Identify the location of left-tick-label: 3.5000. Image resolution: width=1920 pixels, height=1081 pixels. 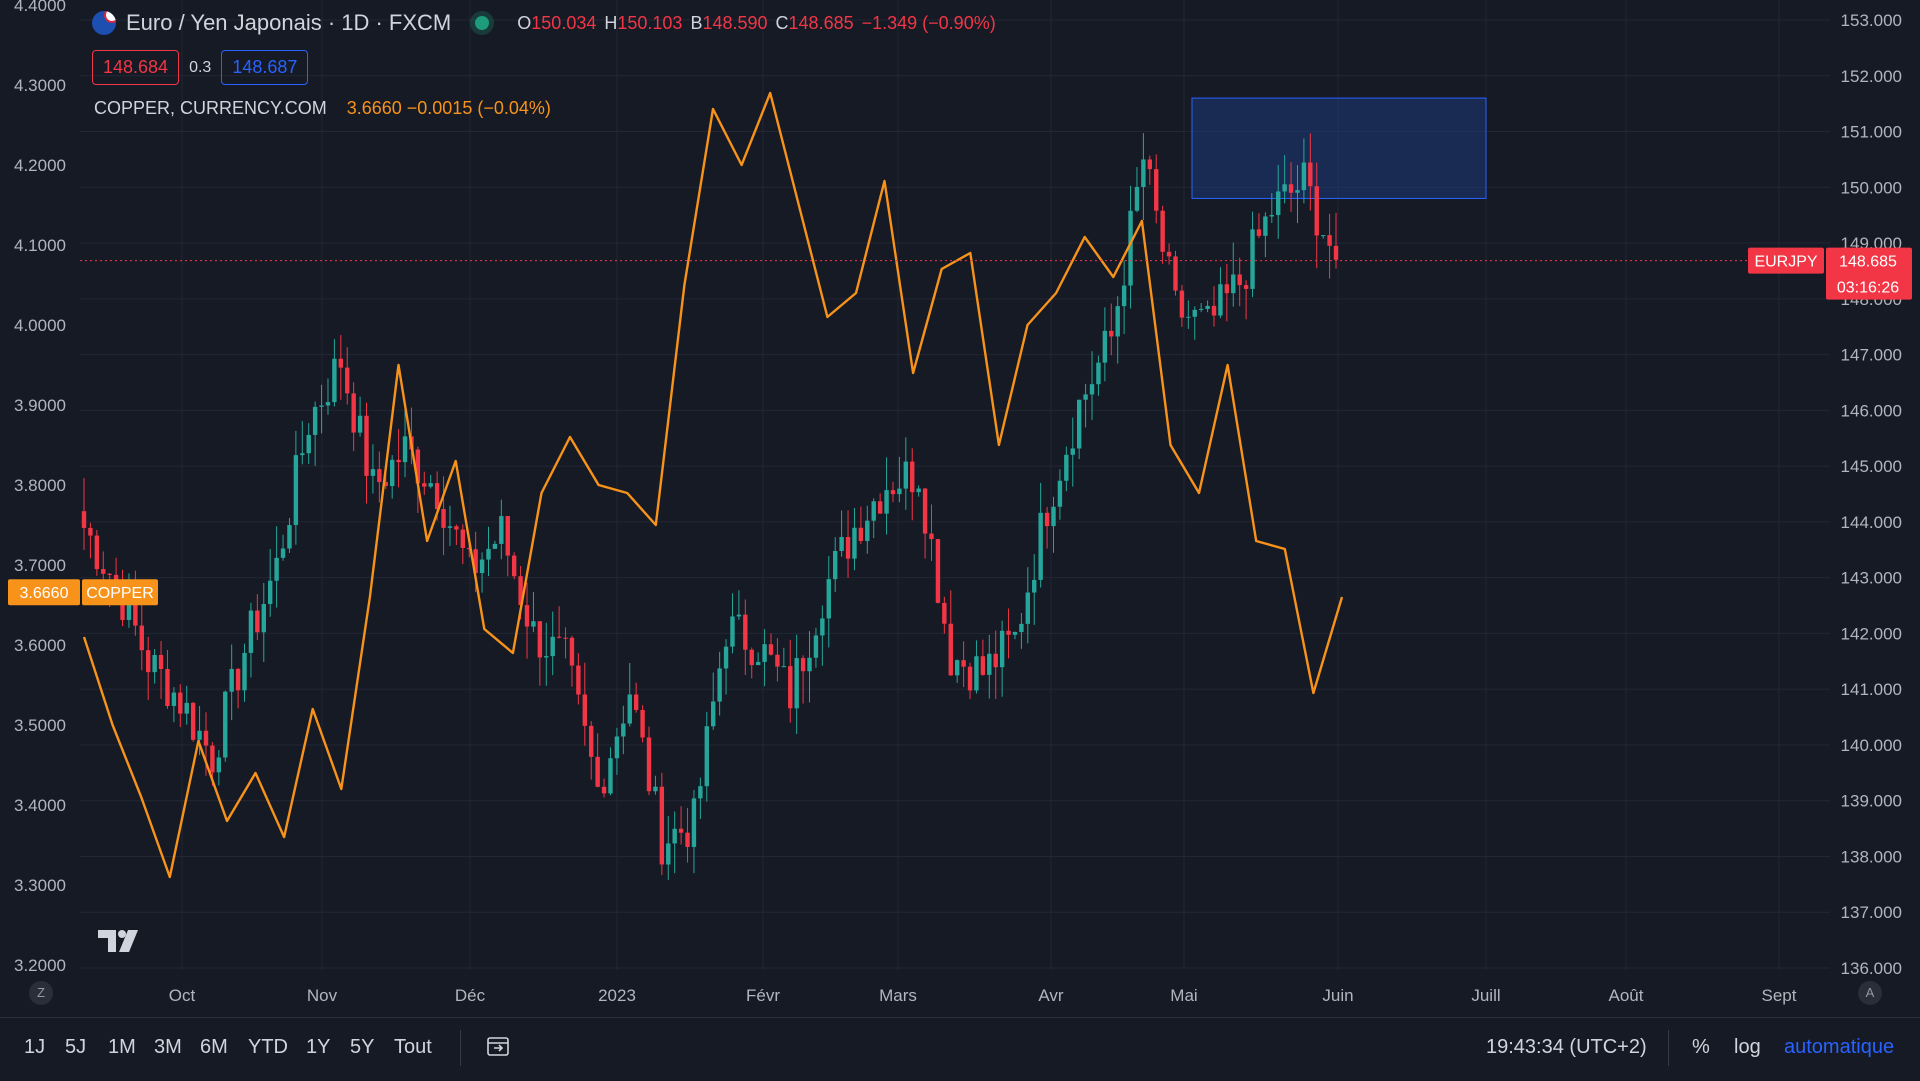
(40, 725).